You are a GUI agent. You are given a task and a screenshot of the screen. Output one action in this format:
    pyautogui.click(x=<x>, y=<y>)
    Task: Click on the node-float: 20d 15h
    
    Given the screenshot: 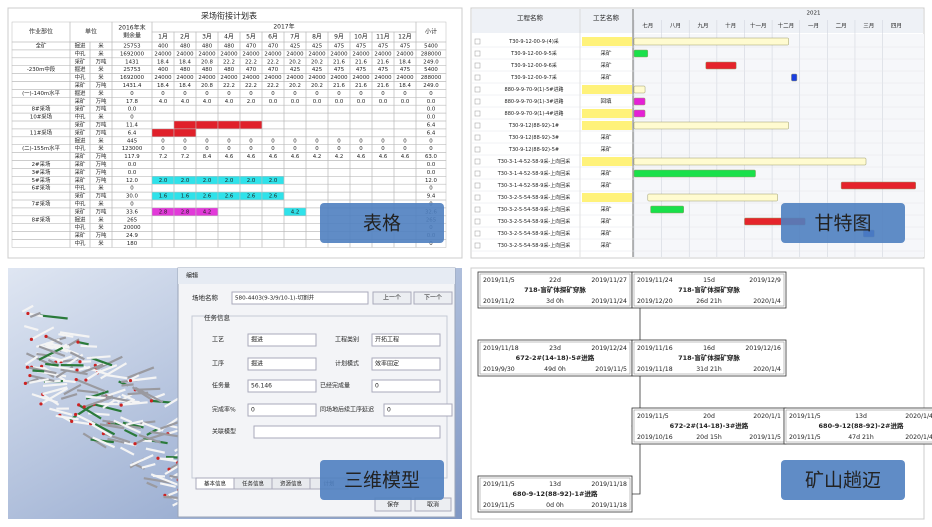 What is the action you would take?
    pyautogui.click(x=709, y=437)
    